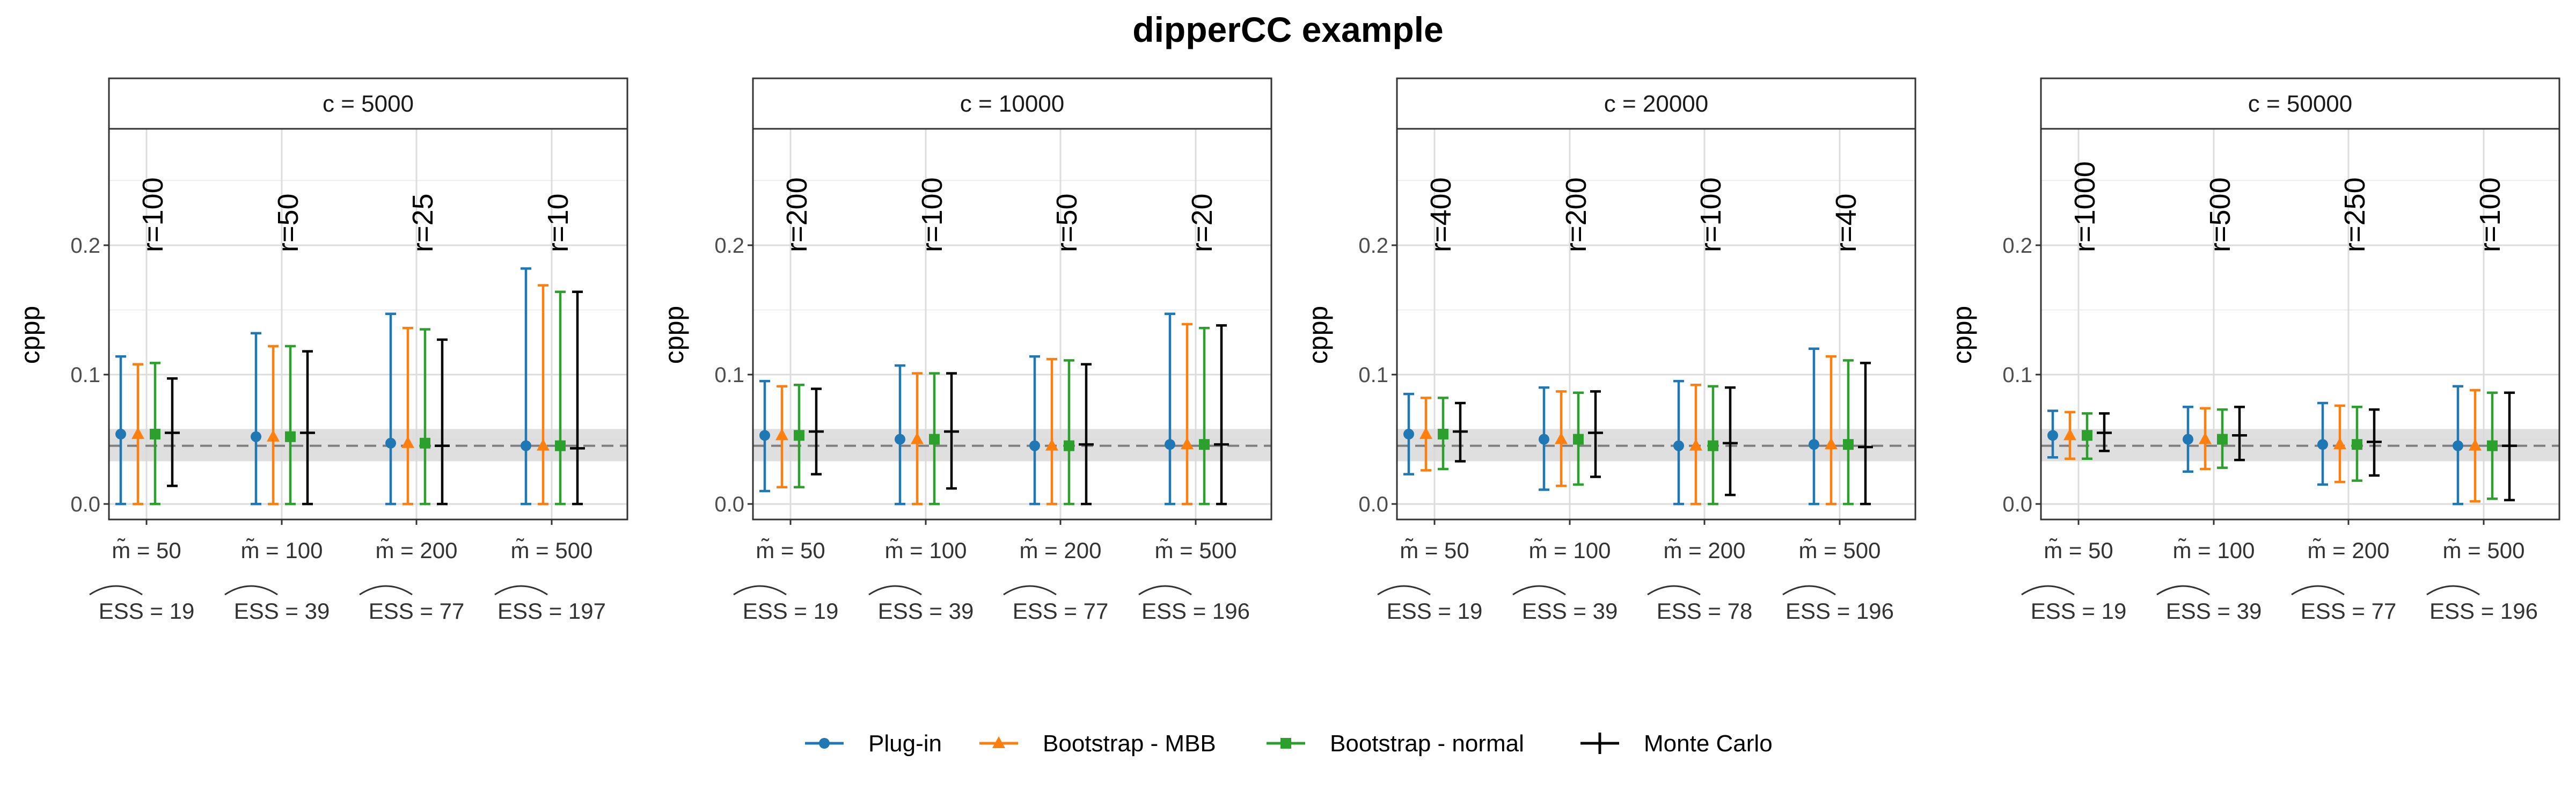  What do you see at coordinates (2300, 104) in the screenshot?
I see `facet-strip-label: c = 50000` at bounding box center [2300, 104].